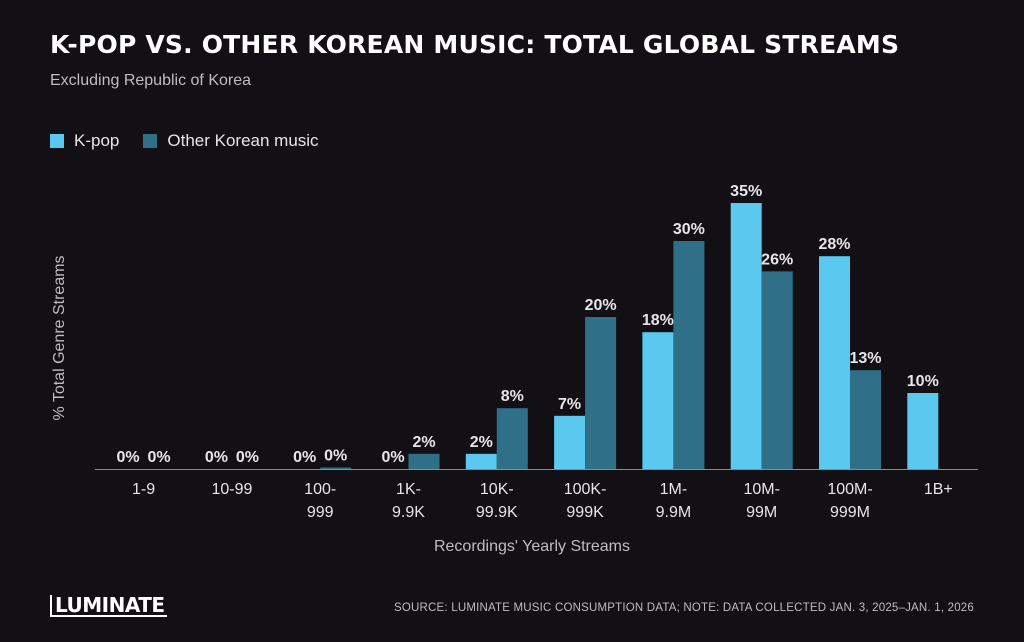 The image size is (1024, 642). Describe the element at coordinates (150, 141) in the screenshot. I see `legend-swatch-other-korean-music` at that location.